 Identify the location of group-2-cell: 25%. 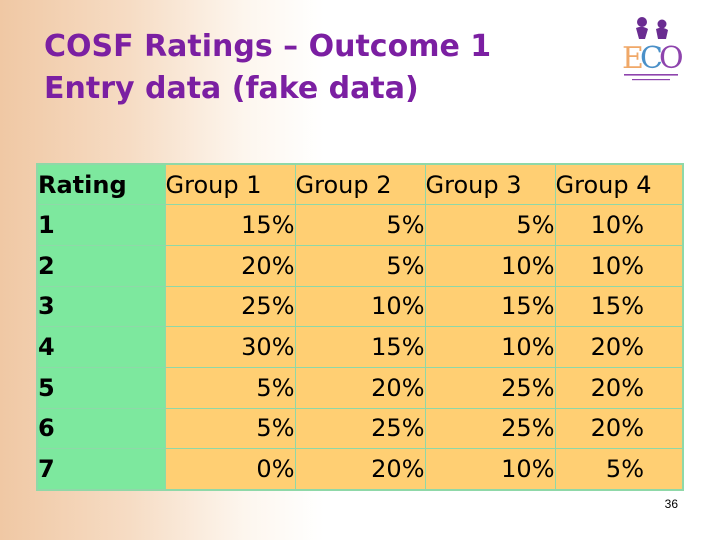
(360, 428).